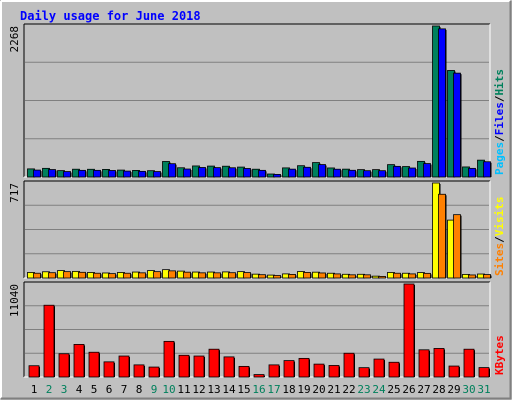 The height and width of the screenshot is (400, 512). Describe the element at coordinates (499, 217) in the screenshot. I see `sites-visits-right-label-visits: Visits` at that location.